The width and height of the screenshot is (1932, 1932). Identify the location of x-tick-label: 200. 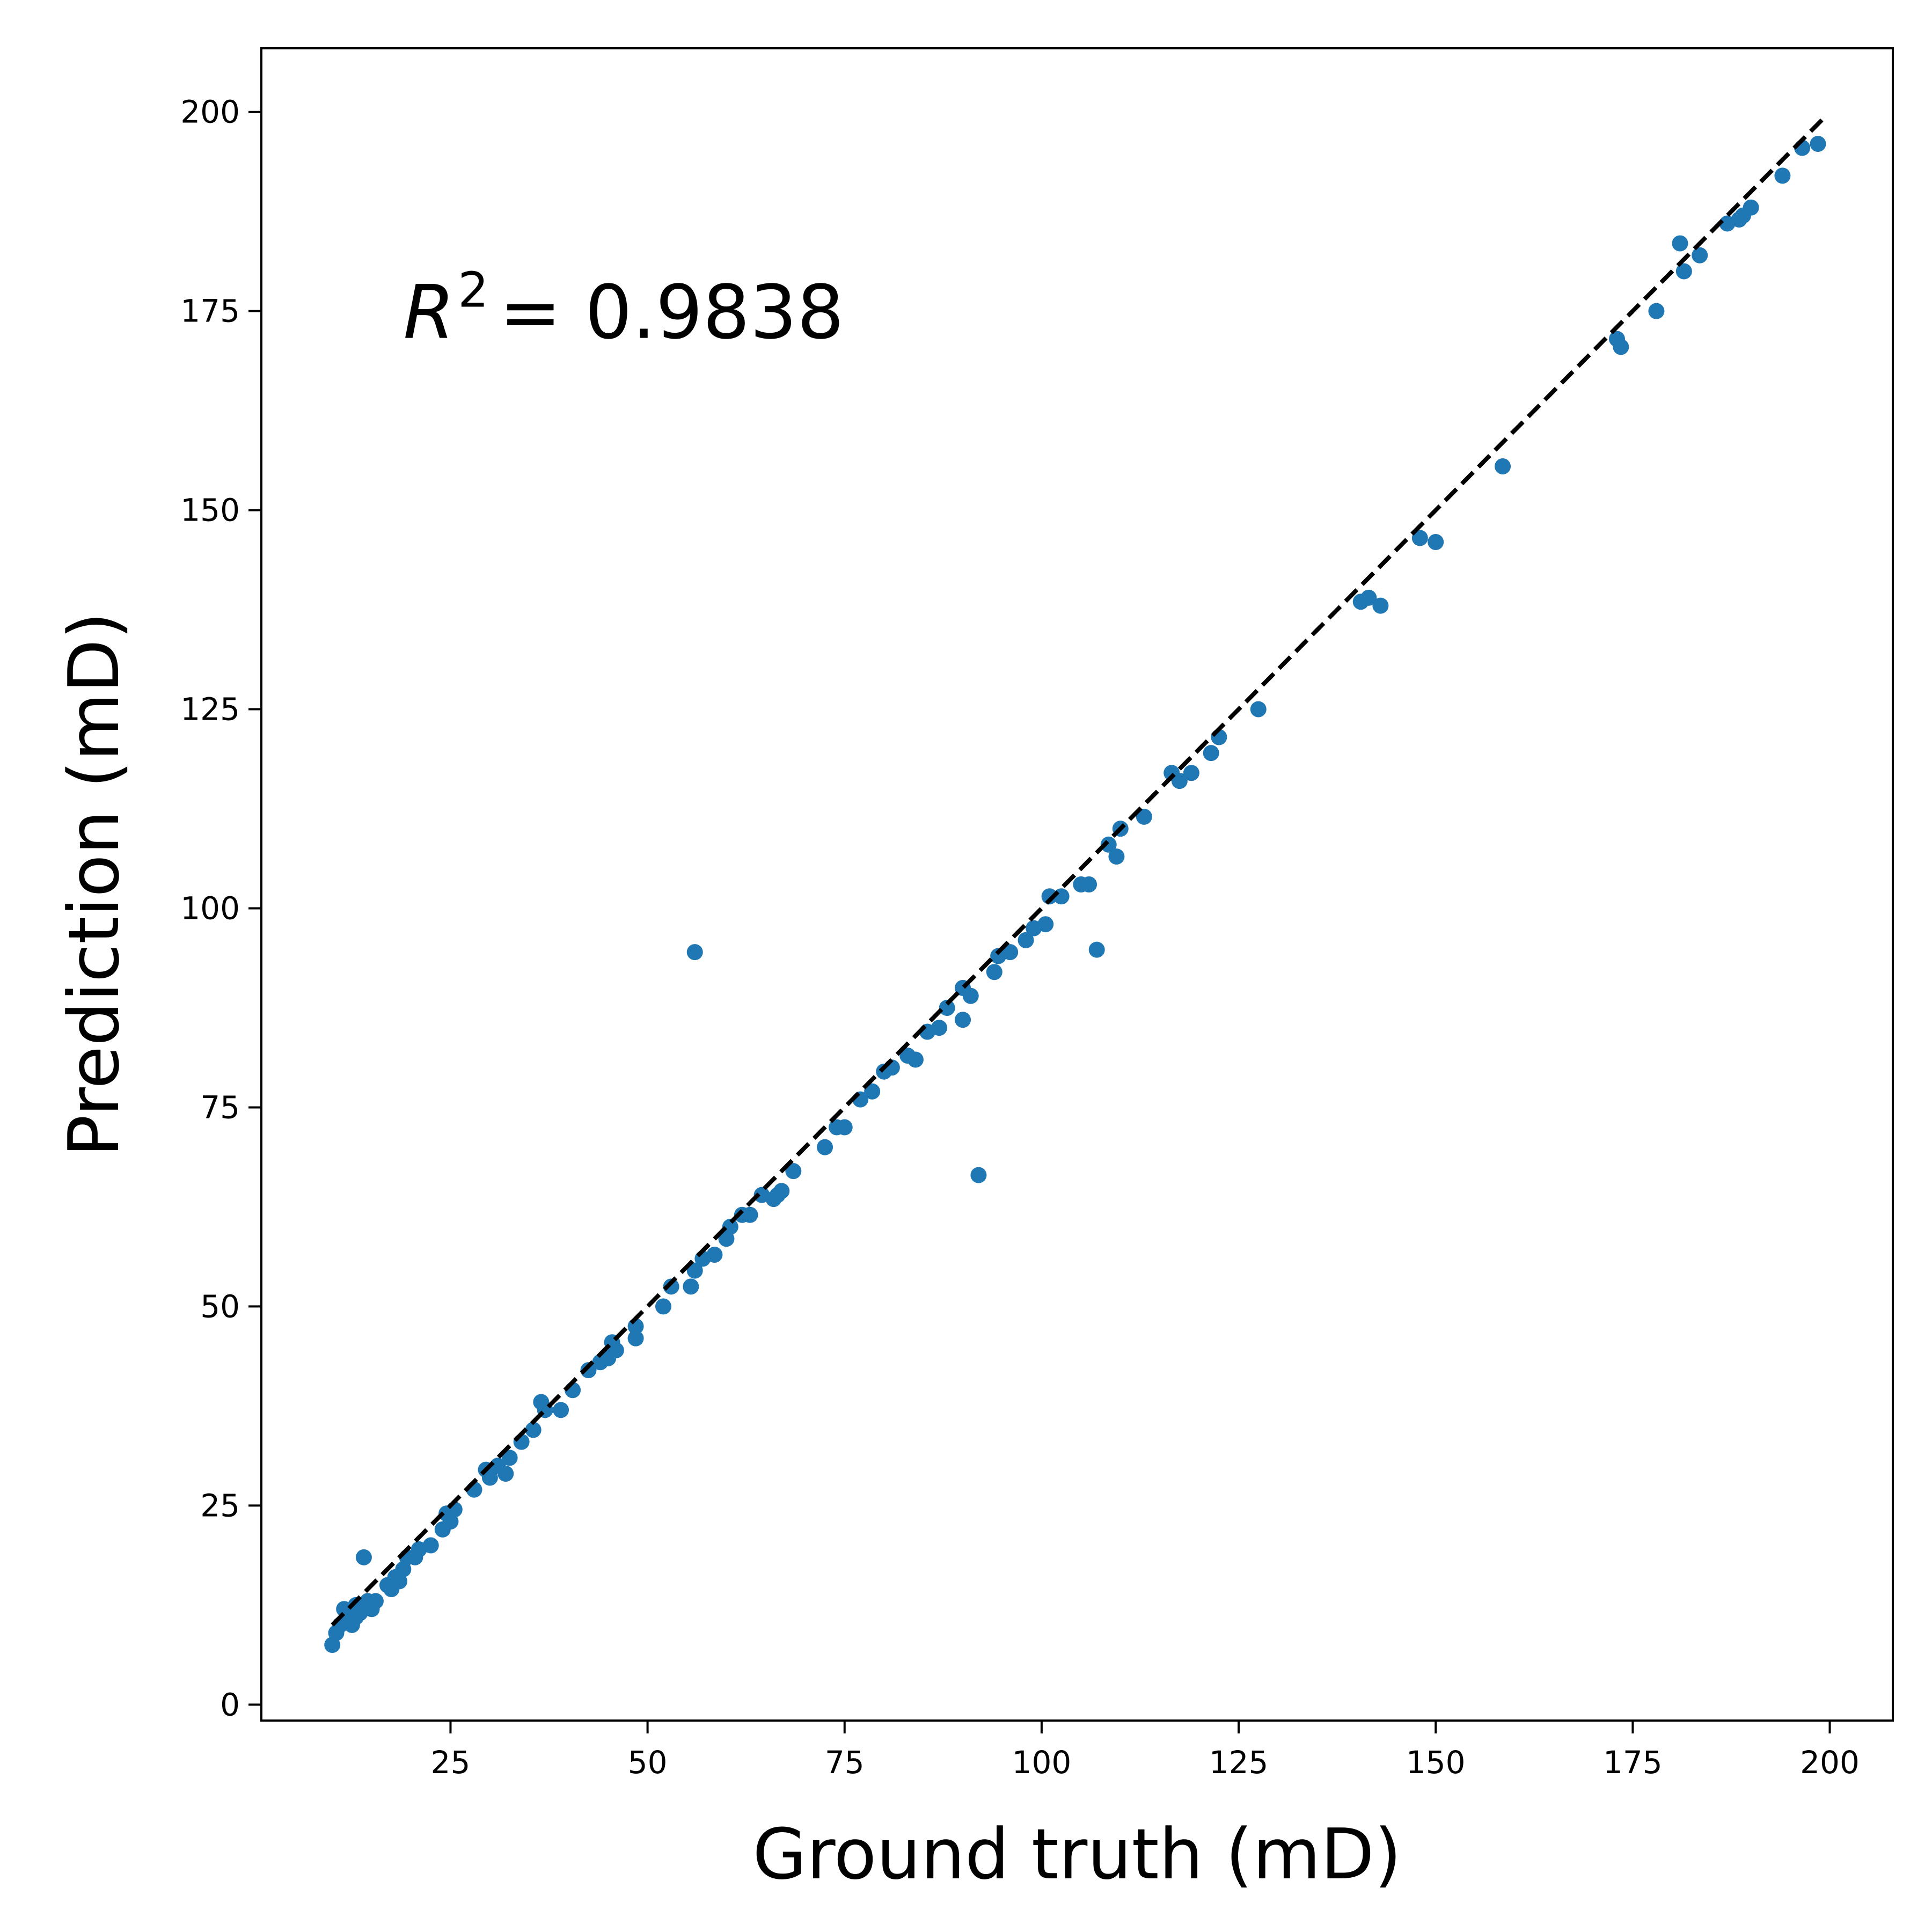
(1830, 1762).